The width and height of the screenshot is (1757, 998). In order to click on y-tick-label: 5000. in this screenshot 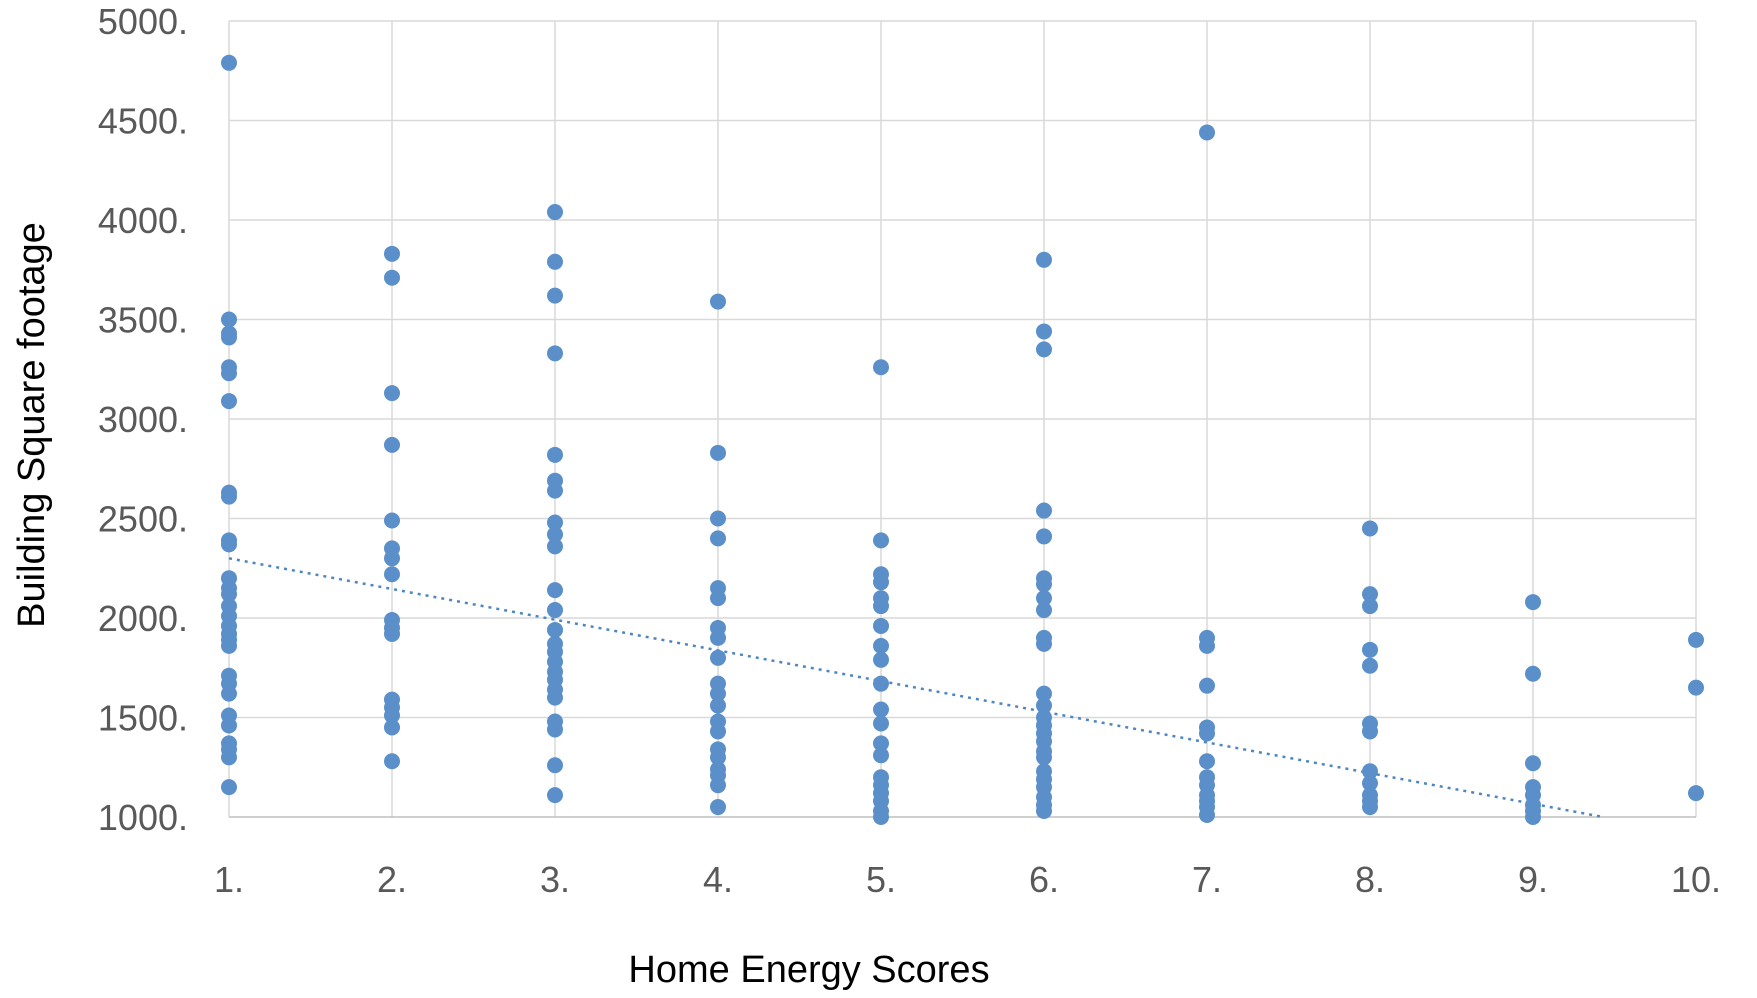, I will do `click(143, 21)`.